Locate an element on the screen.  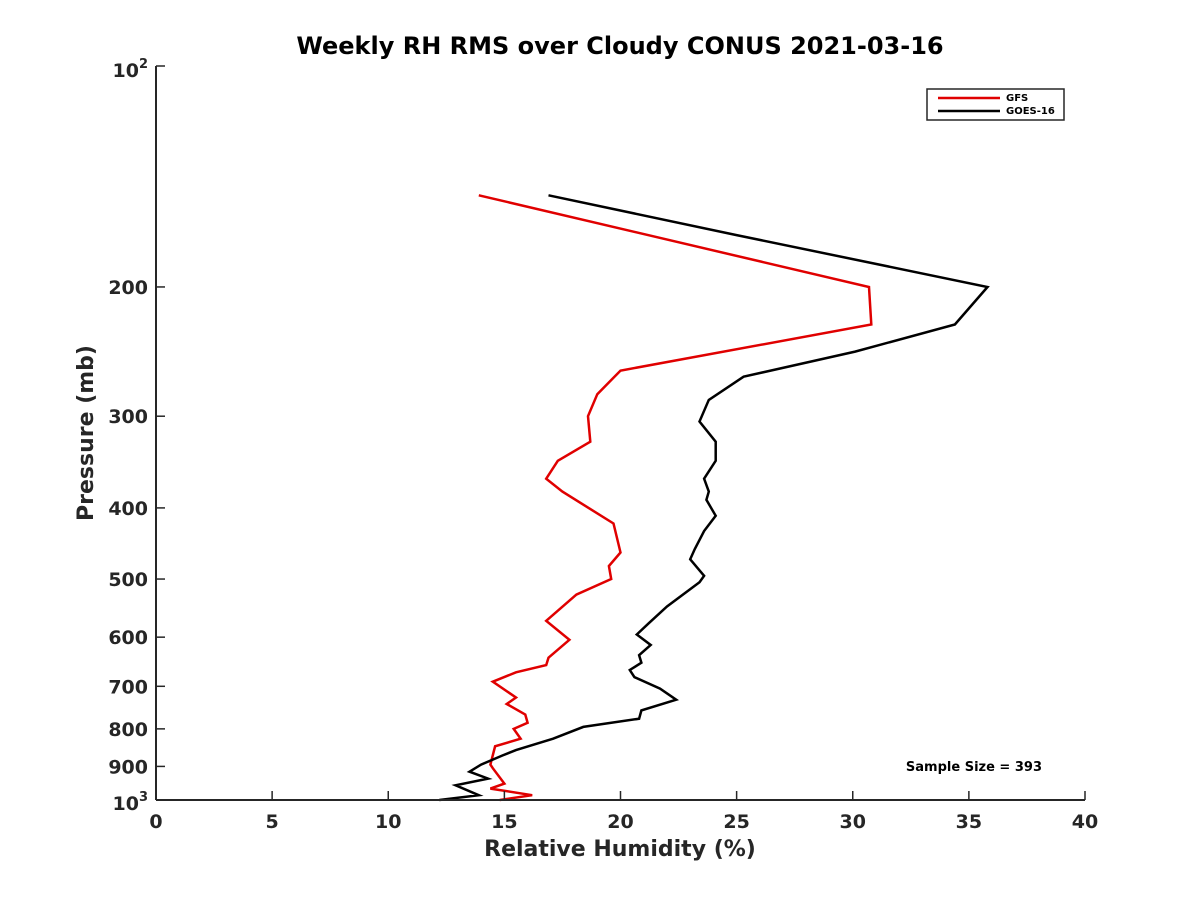
legend-box is located at coordinates (995, 104).